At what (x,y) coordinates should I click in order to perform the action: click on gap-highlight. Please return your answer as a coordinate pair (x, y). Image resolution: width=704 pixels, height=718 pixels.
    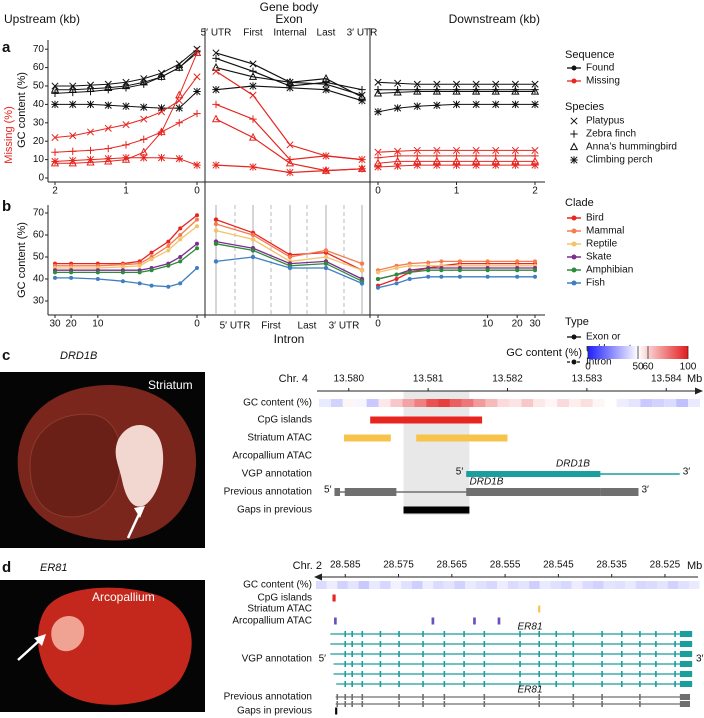
    Looking at the image, I should click on (436, 453).